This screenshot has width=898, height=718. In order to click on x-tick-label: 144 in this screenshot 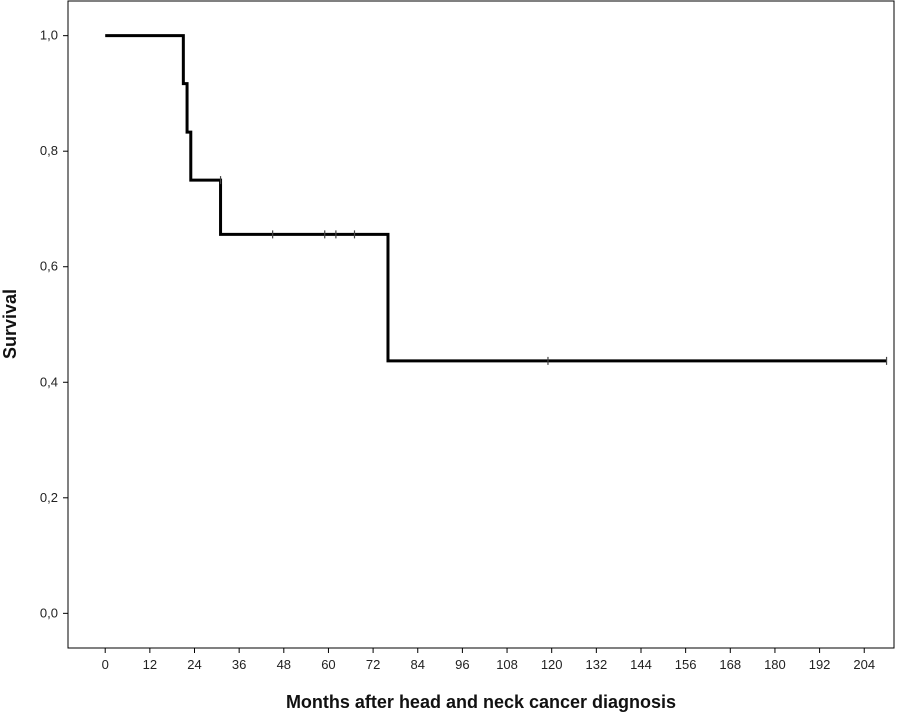, I will do `click(641, 664)`.